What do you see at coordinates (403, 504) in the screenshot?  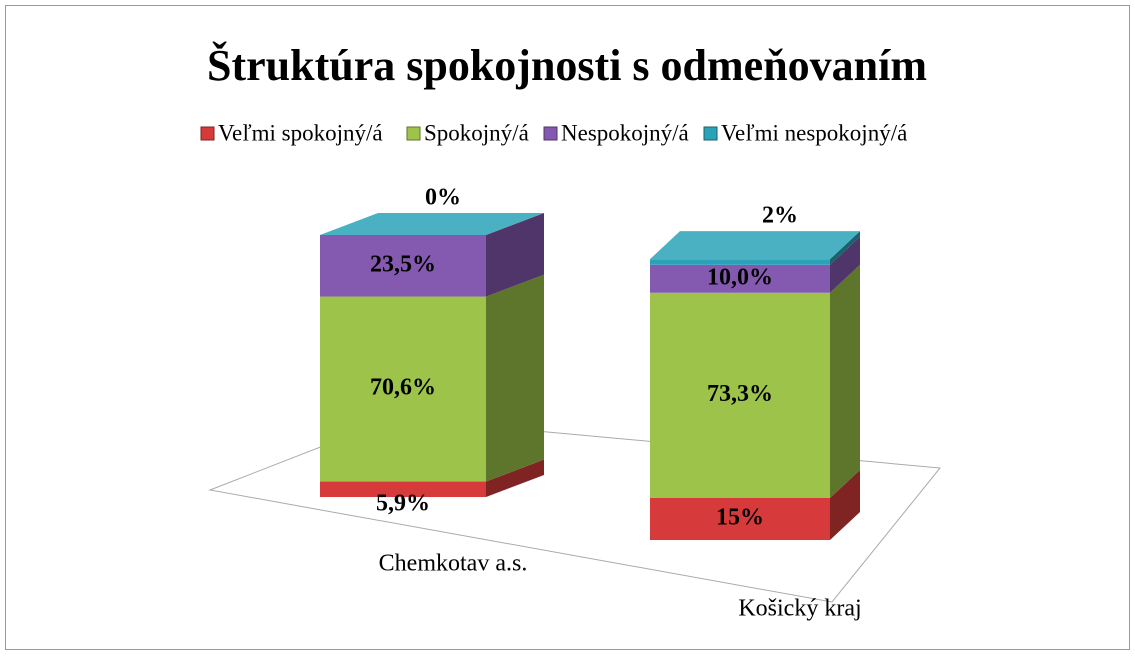 I see `data-label: 5,9%` at bounding box center [403, 504].